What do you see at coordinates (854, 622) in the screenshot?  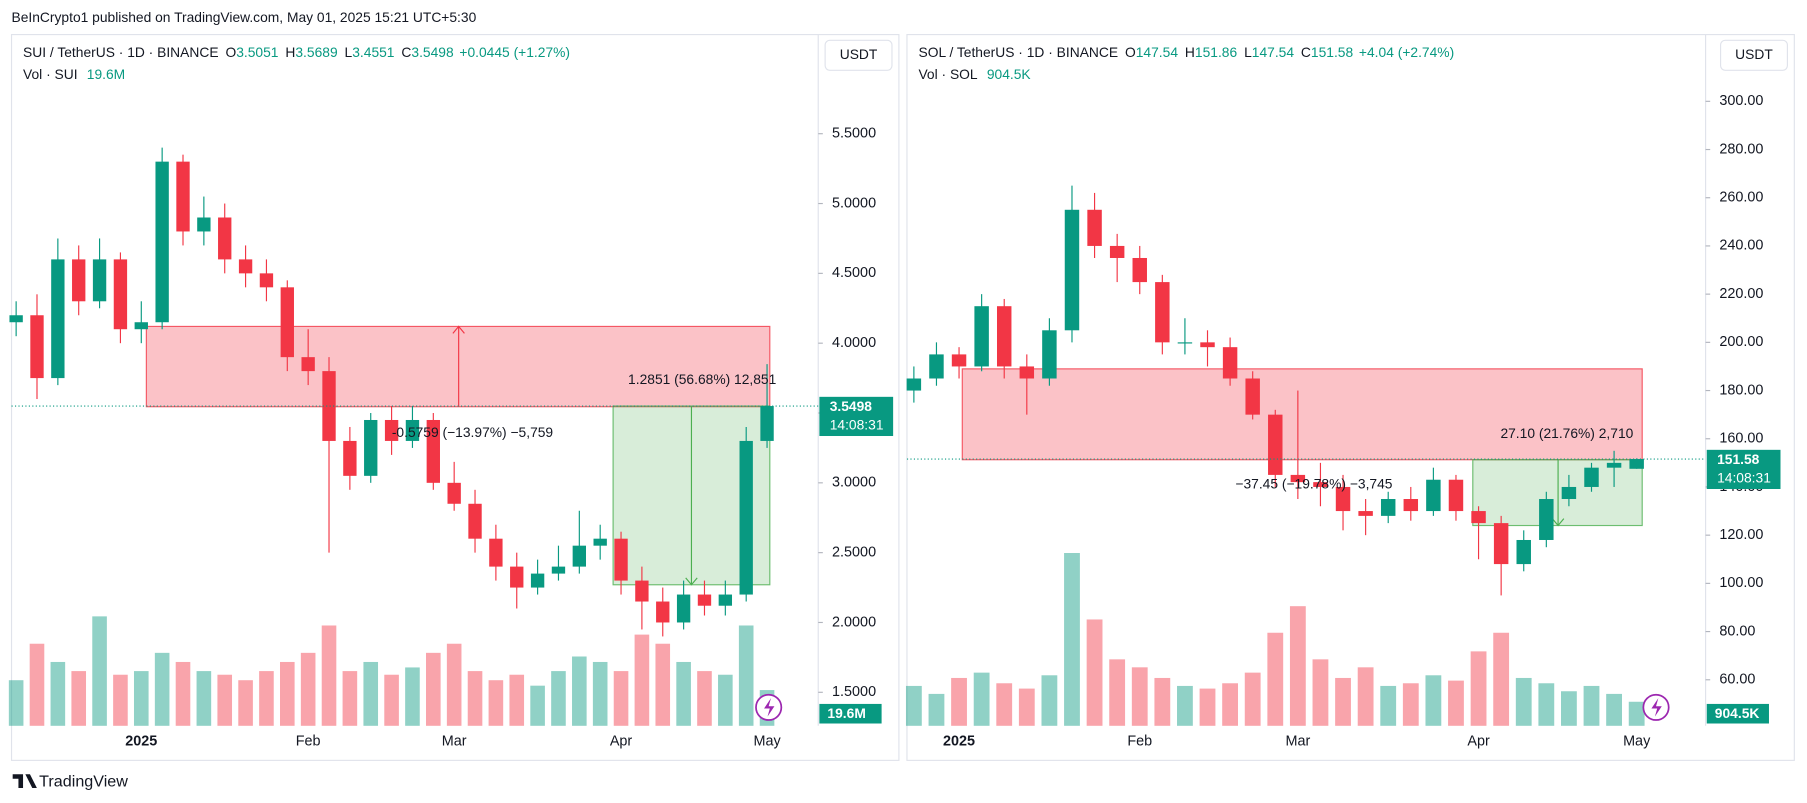 I see `y-tick-label: 2.0000` at bounding box center [854, 622].